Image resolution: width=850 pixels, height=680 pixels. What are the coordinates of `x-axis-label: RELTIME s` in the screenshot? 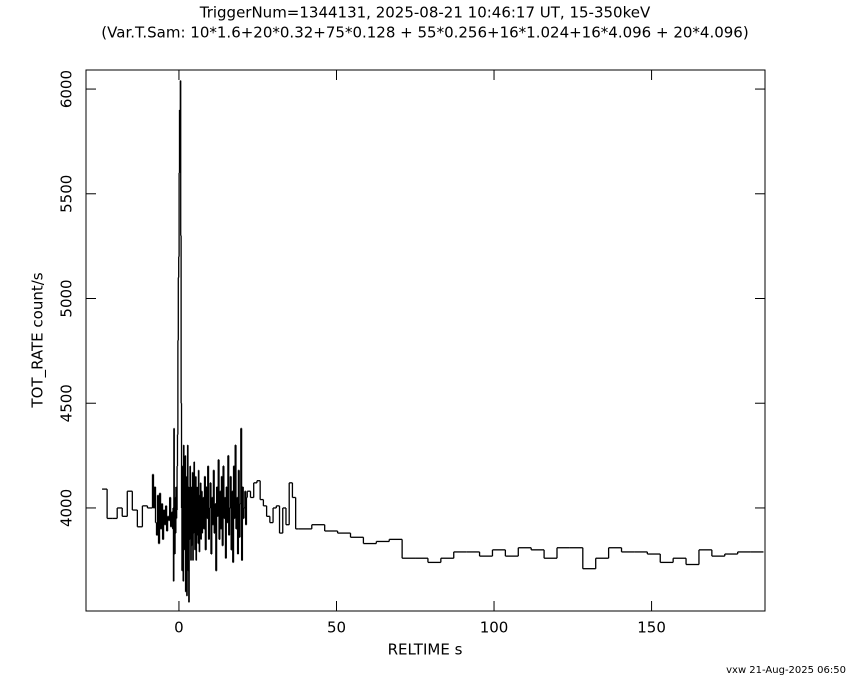 It's located at (425, 650).